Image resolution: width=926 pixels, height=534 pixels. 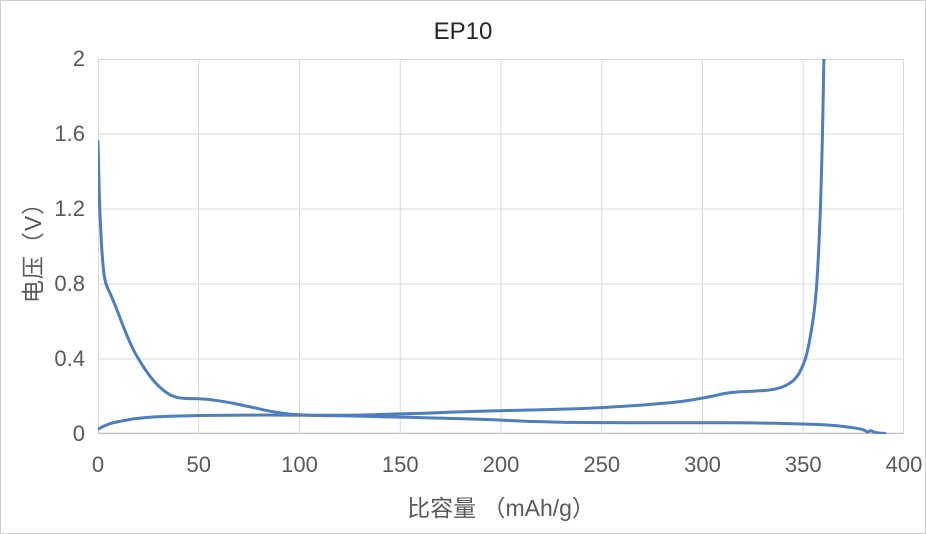 What do you see at coordinates (69, 208) in the screenshot?
I see `y-tick-label: 1.2` at bounding box center [69, 208].